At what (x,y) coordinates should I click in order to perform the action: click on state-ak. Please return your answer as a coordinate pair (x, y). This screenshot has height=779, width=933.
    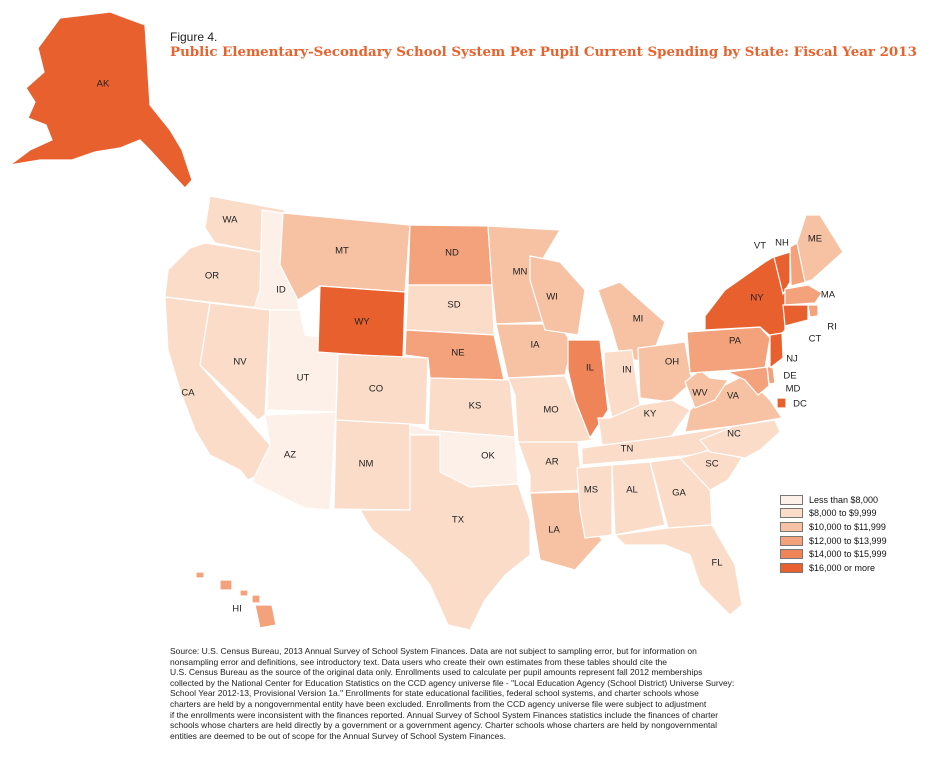
    Looking at the image, I should click on (101, 100).